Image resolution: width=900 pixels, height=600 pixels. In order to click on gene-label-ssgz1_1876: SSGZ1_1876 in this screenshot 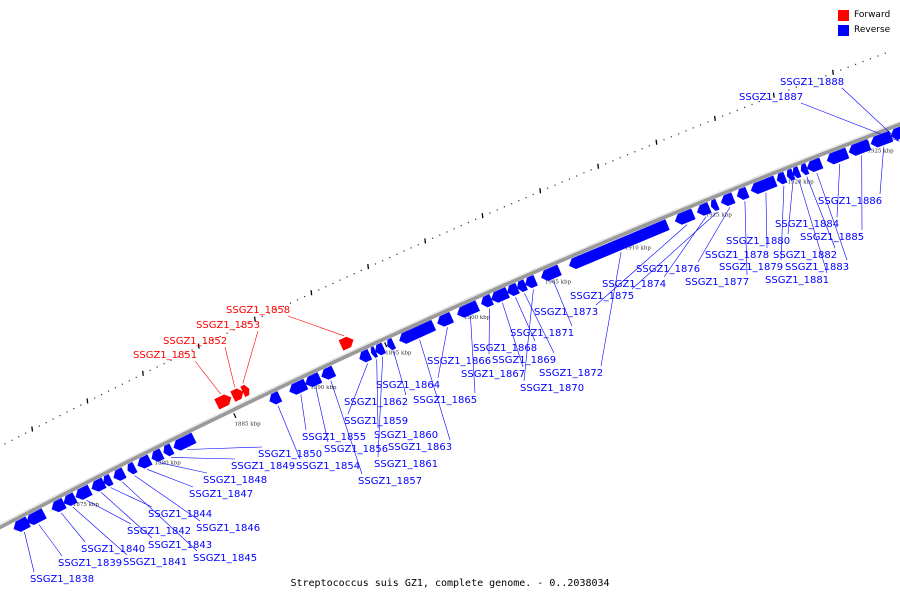, I will do `click(668, 269)`.